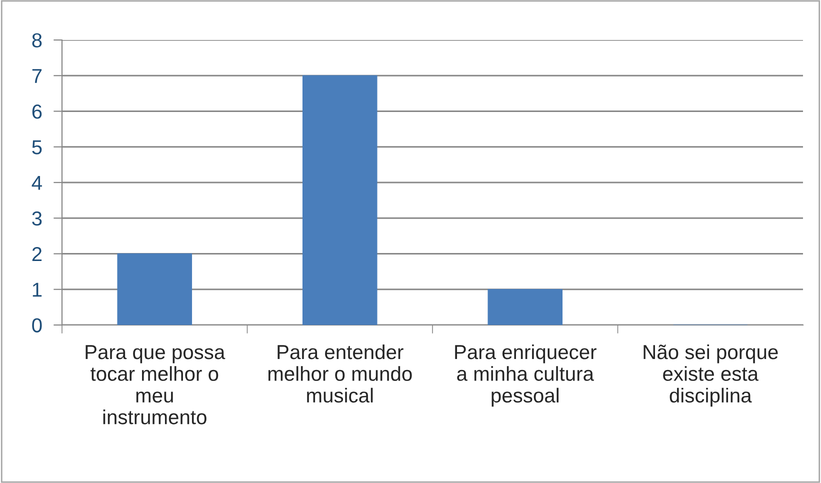 The width and height of the screenshot is (821, 483). Describe the element at coordinates (37, 289) in the screenshot. I see `y-tick-label: 1` at that location.